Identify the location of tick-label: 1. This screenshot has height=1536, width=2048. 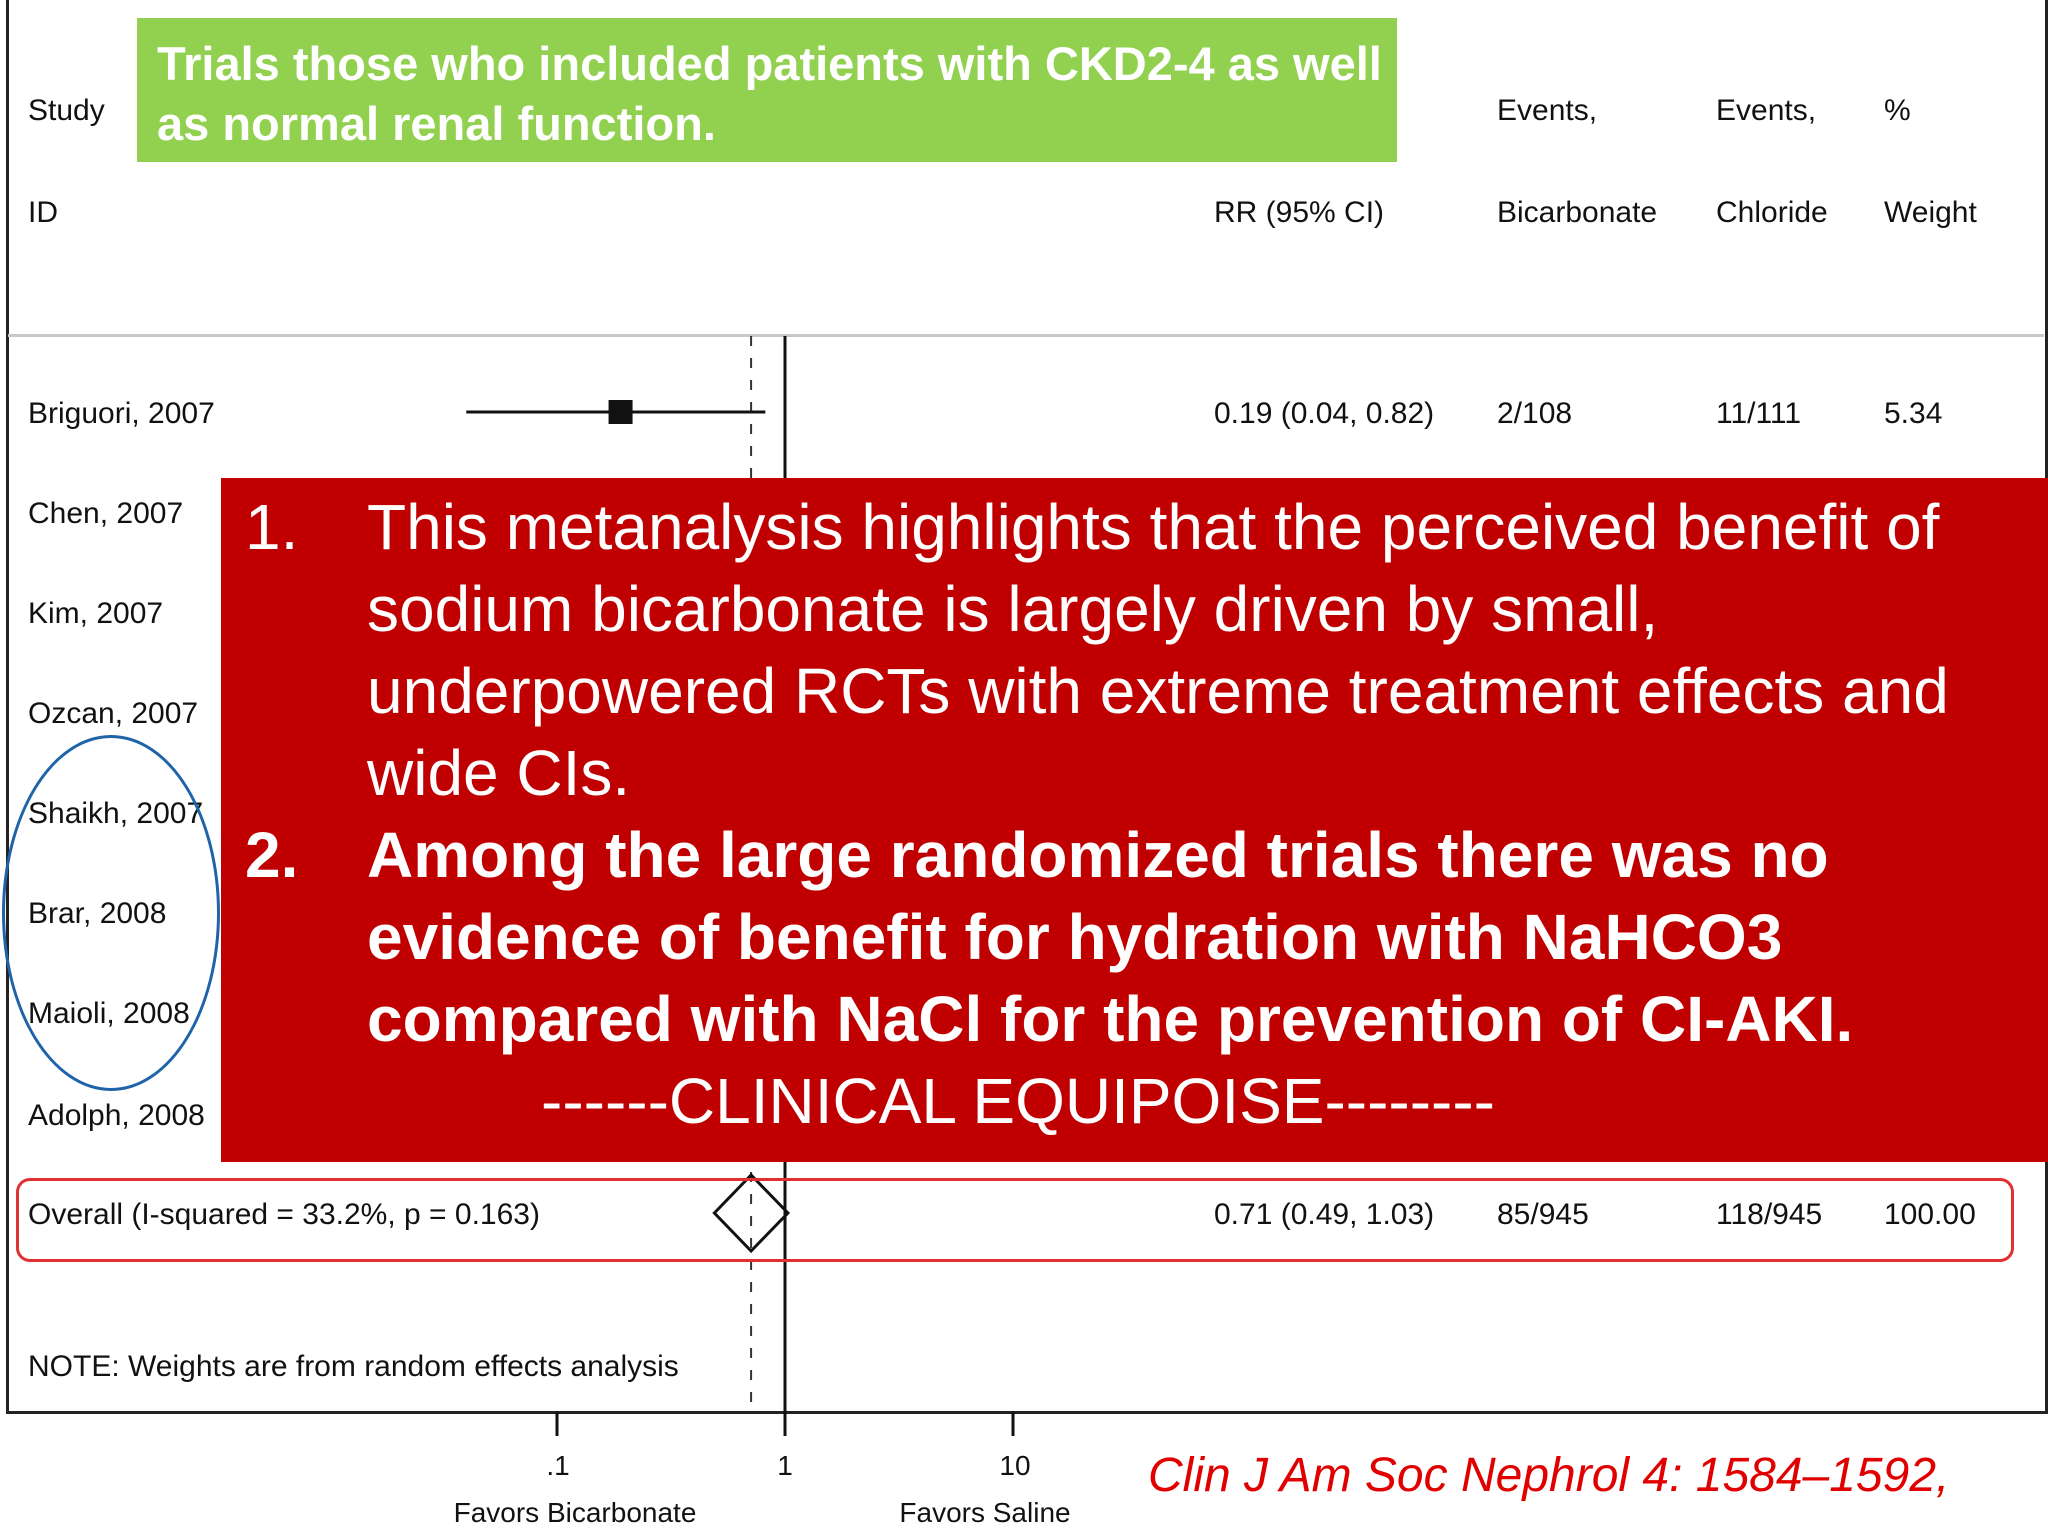
(785, 1465).